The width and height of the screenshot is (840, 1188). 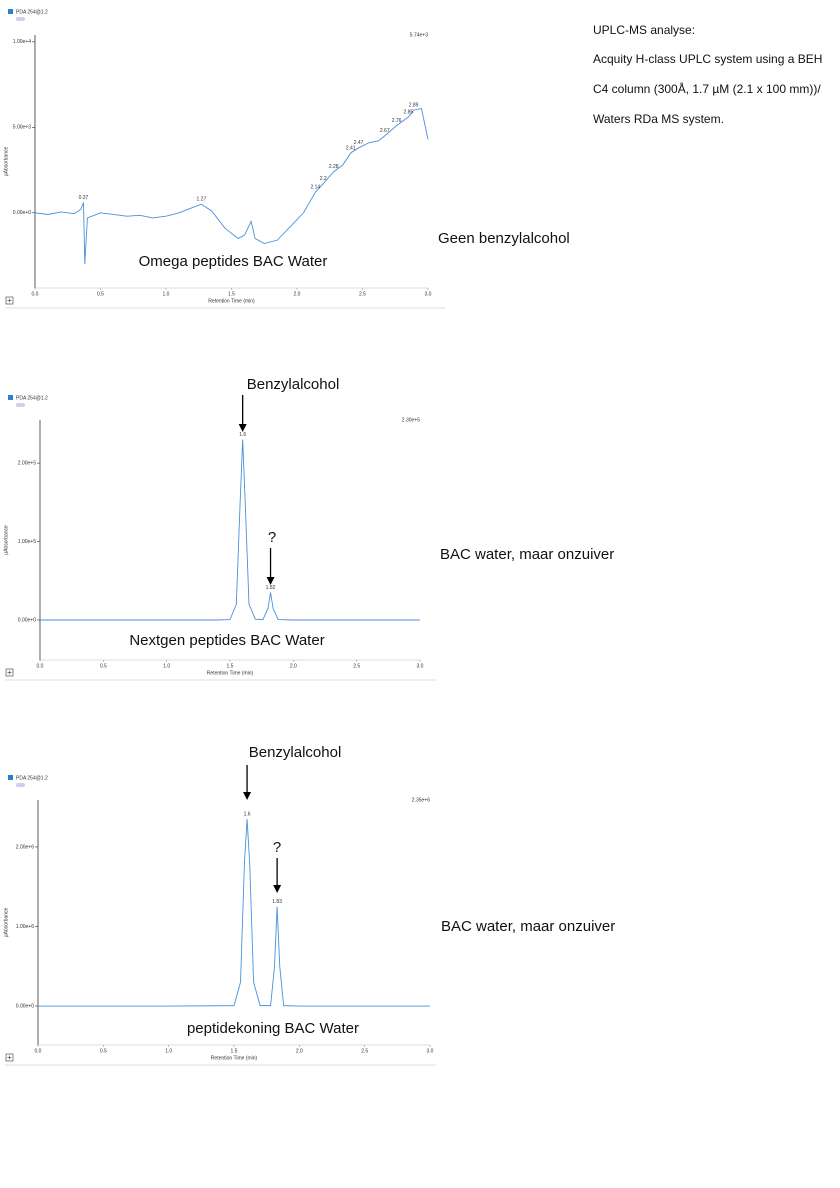 I want to click on y-tick-label: 1.00e+5, so click(x=27, y=542).